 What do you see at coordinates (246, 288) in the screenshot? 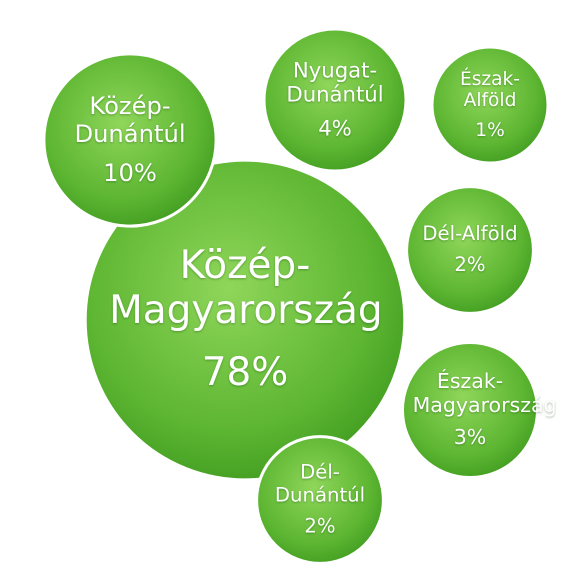
I see `category-label: Közép-Magyarország` at bounding box center [246, 288].